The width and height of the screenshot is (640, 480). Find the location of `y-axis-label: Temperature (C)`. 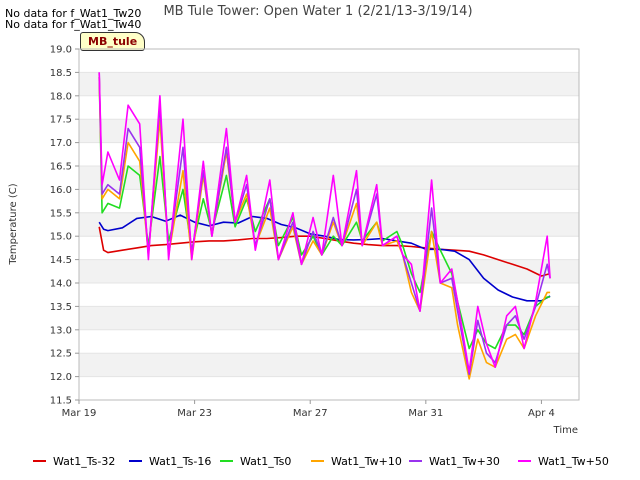

y-axis-label: Temperature (C) is located at coordinates (13, 224).